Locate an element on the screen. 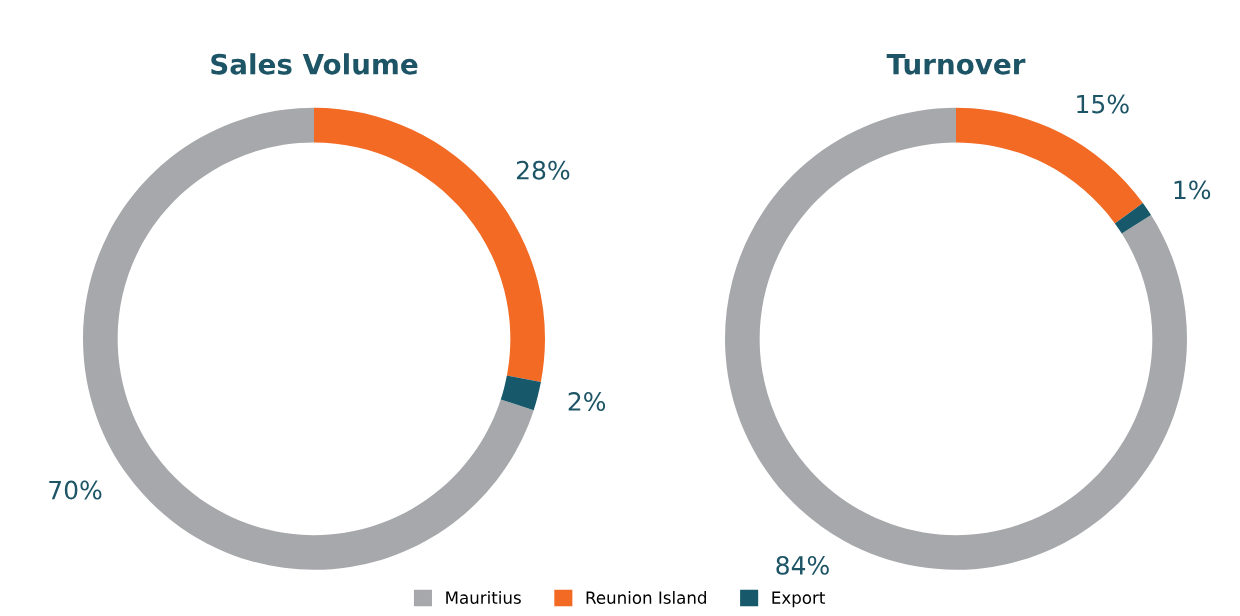 Image resolution: width=1240 pixels, height=616 pixels. data-label: 1% is located at coordinates (1192, 190).